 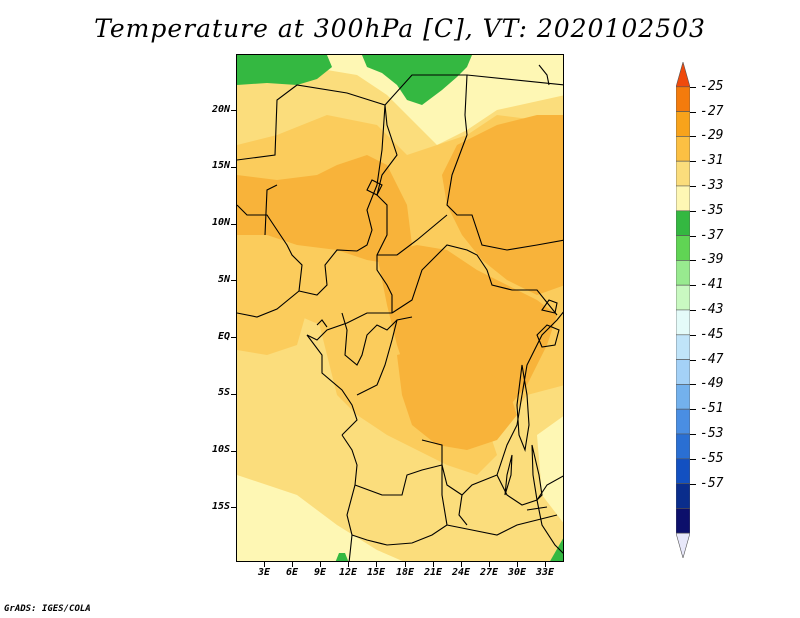 I want to click on lon-label-6e: 6E, so click(x=292, y=572).